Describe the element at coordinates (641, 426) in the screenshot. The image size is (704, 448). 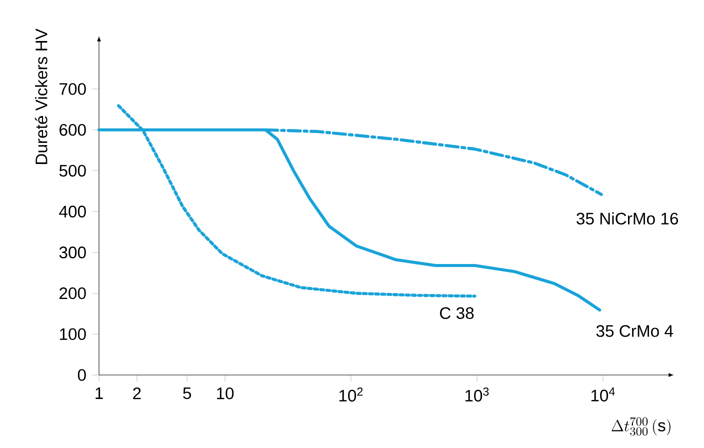
I see `x-axis-title: $\Delta t_{300}^{700}\,(\mathrm{s})$` at that location.